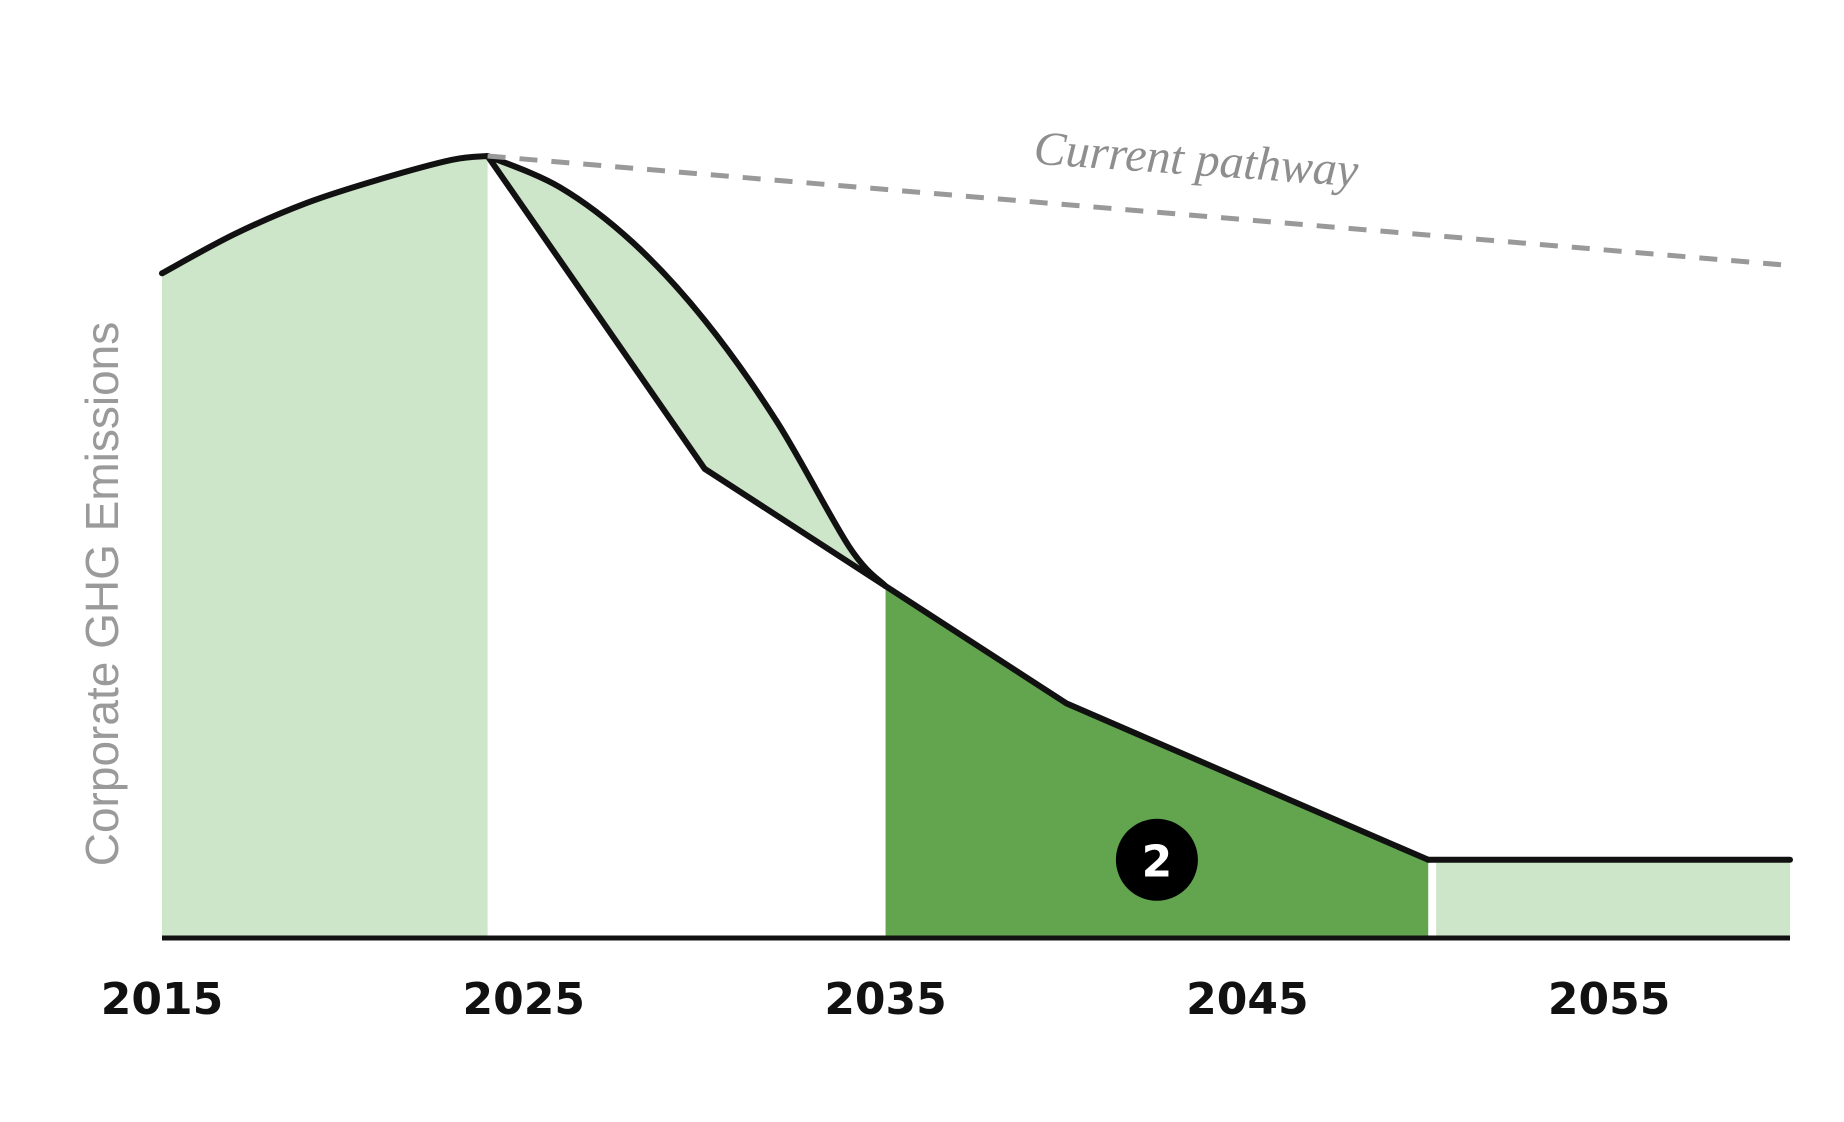  I want to click on historical-area, so click(325, 547).